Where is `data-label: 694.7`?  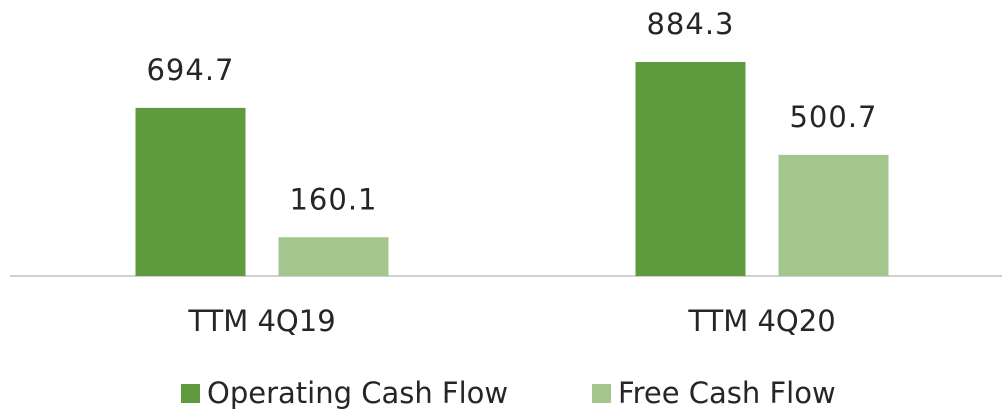
data-label: 694.7 is located at coordinates (190, 70).